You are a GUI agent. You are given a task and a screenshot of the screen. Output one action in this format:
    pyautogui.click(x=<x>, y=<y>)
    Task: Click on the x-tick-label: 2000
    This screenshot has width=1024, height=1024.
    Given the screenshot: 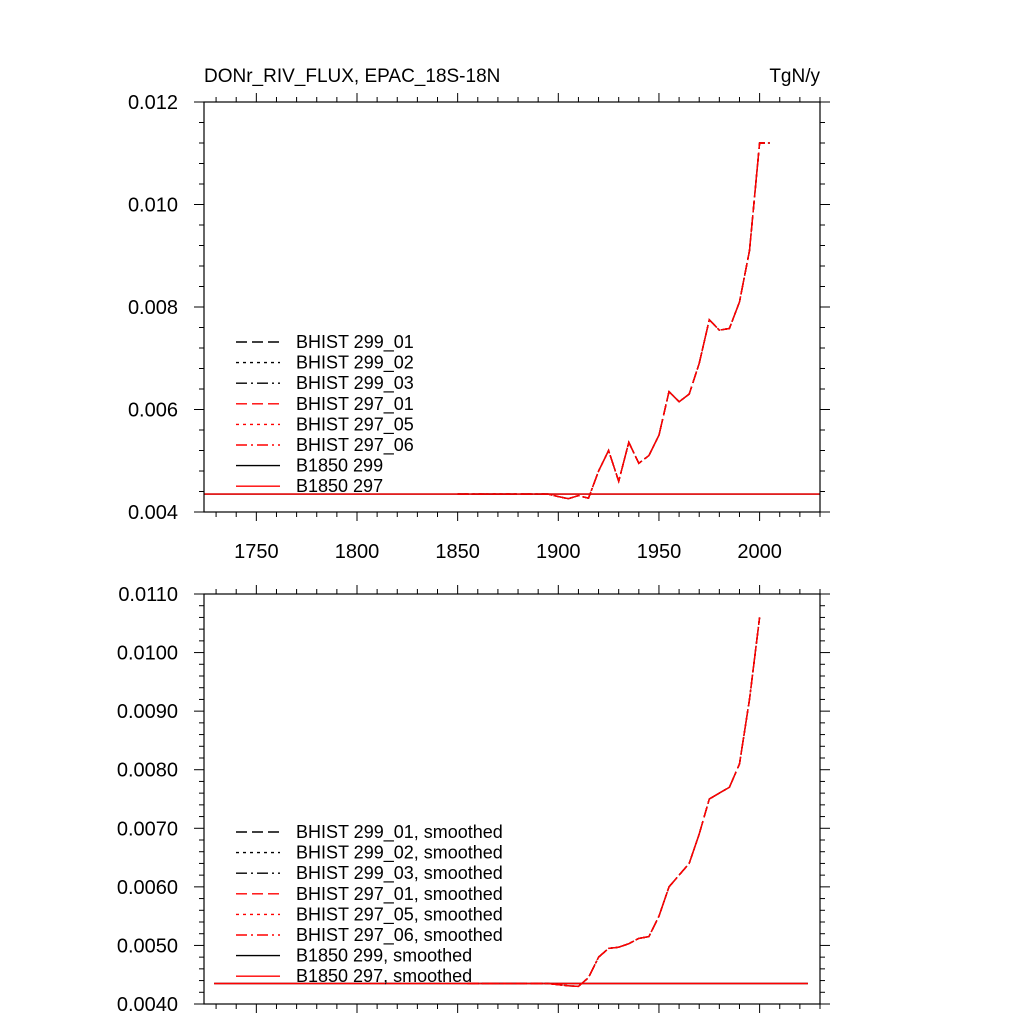 What is the action you would take?
    pyautogui.click(x=759, y=552)
    